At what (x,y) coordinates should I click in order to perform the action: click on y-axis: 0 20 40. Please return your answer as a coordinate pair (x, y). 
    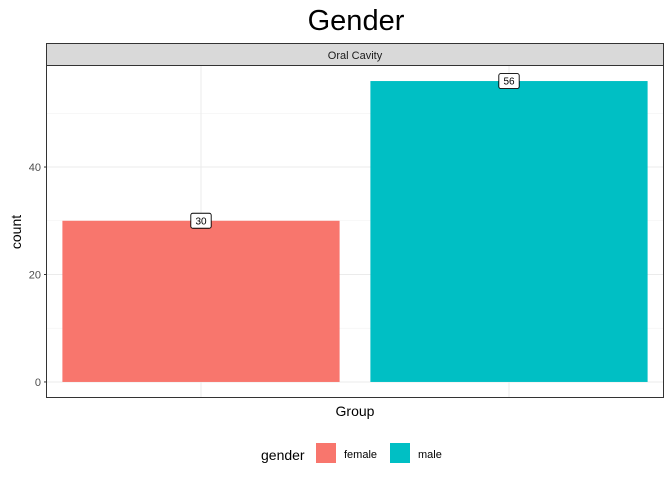
    Looking at the image, I should click on (38, 275).